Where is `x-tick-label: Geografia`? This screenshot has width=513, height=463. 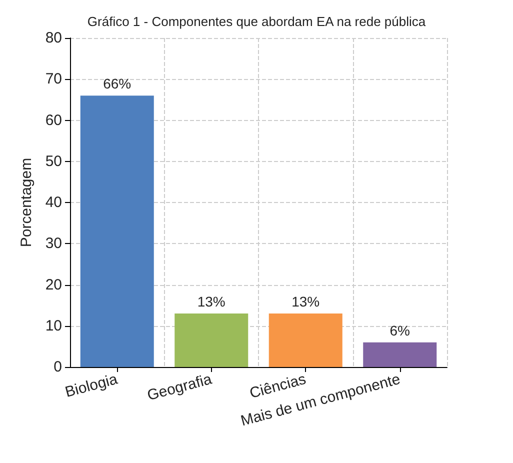 x-tick-label: Geografia is located at coordinates (180, 387).